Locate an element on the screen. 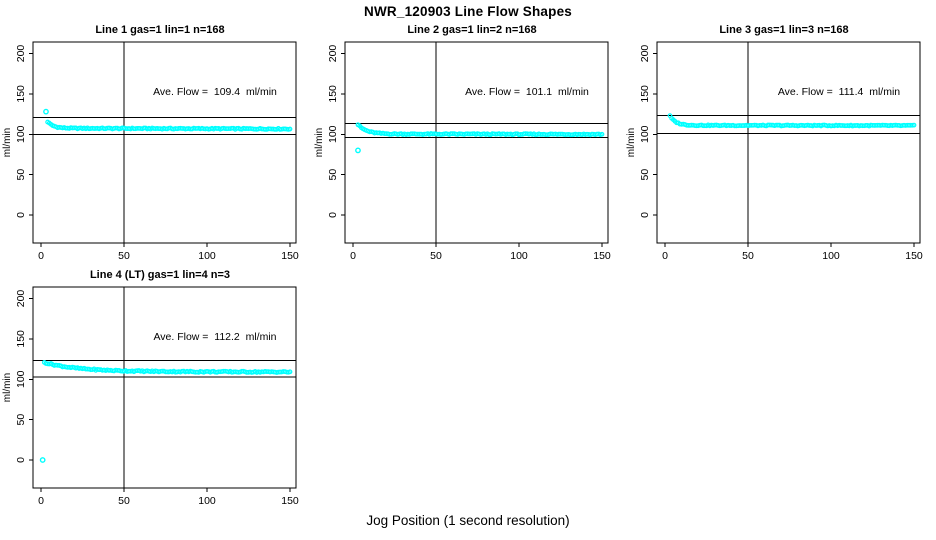 The width and height of the screenshot is (936, 540). panel-line-3-plot-area: 0 50 100 150 0 50 100 150 200 ml/min is located at coordinates (774, 151).